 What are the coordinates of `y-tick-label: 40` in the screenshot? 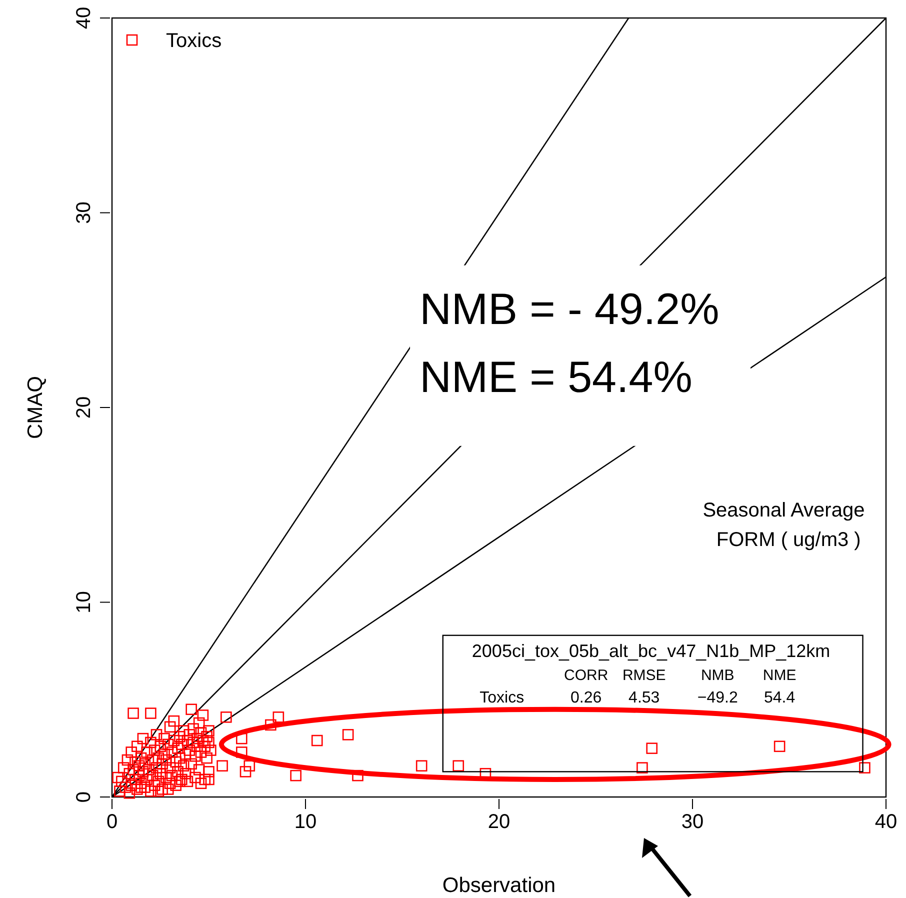 It's located at (84, 18).